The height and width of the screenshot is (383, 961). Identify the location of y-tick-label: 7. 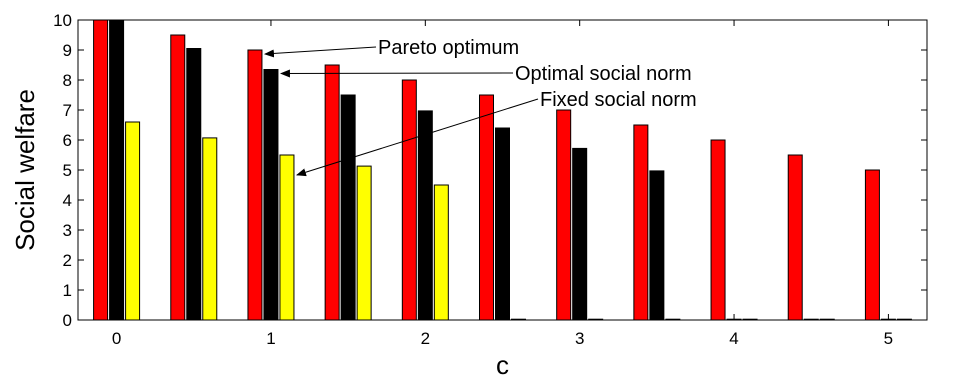
(67, 110).